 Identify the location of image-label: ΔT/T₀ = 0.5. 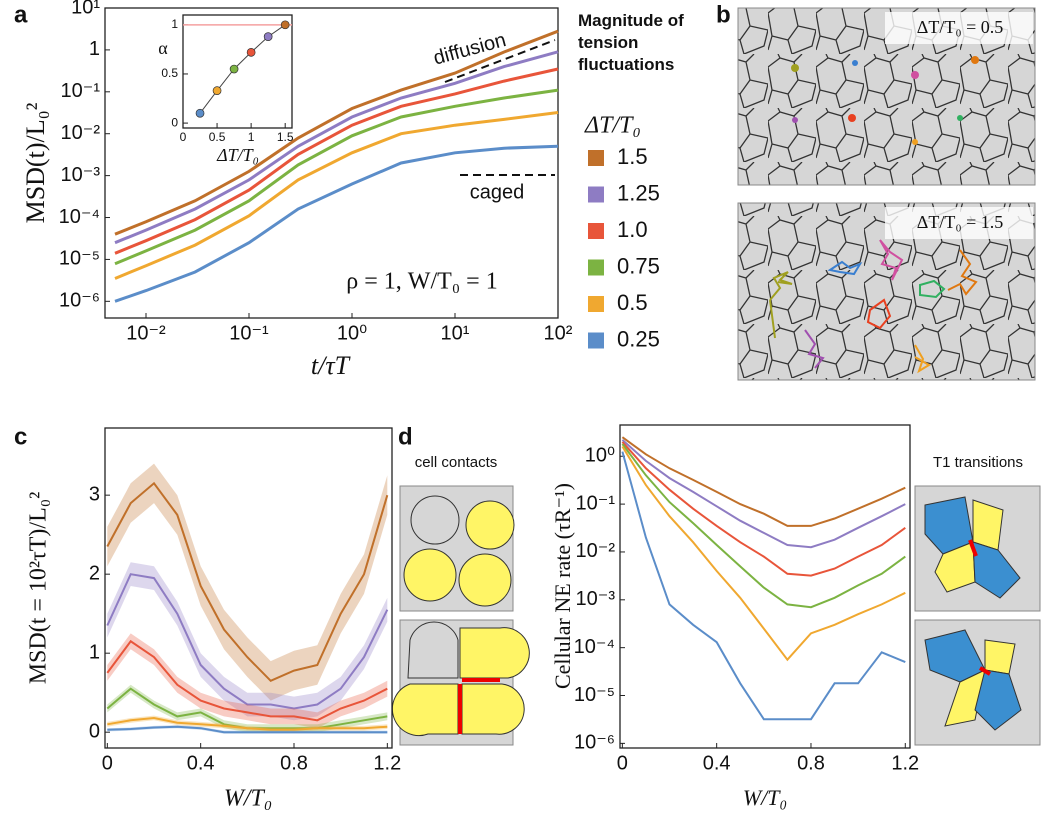
(960, 27).